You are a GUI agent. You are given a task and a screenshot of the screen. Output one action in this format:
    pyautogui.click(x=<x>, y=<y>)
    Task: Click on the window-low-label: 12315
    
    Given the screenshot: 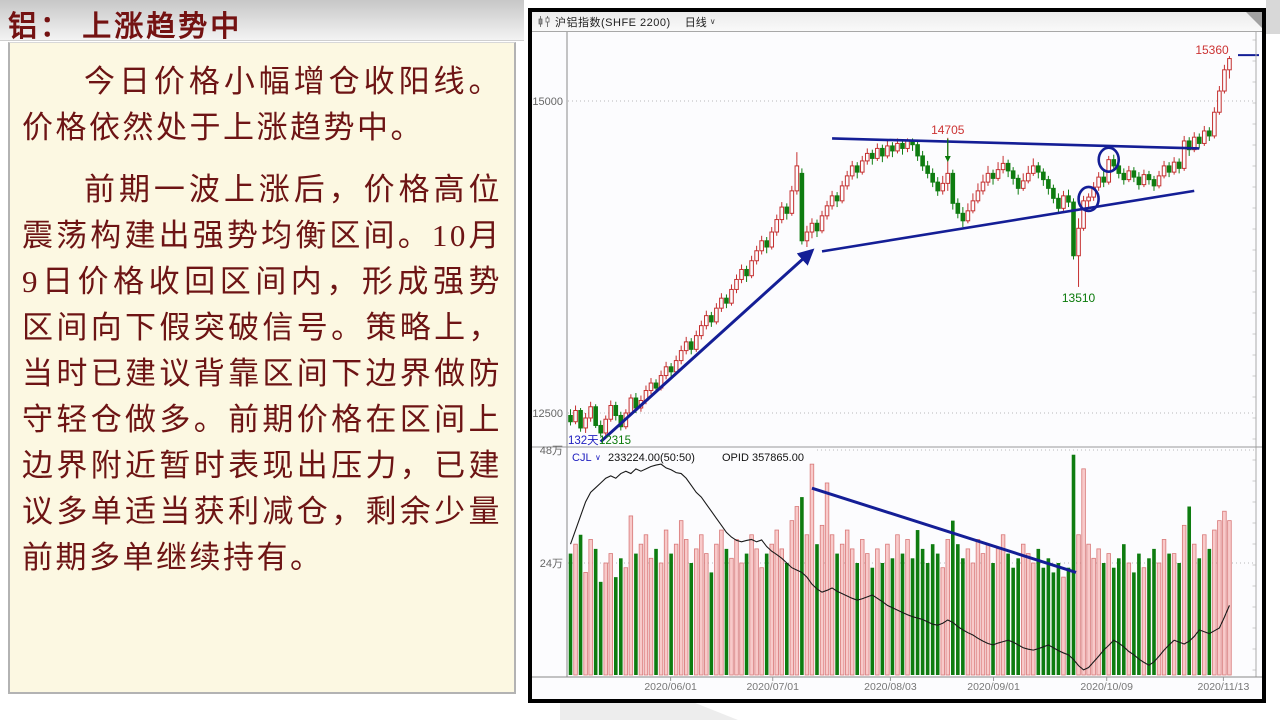 What is the action you would take?
    pyautogui.click(x=615, y=441)
    